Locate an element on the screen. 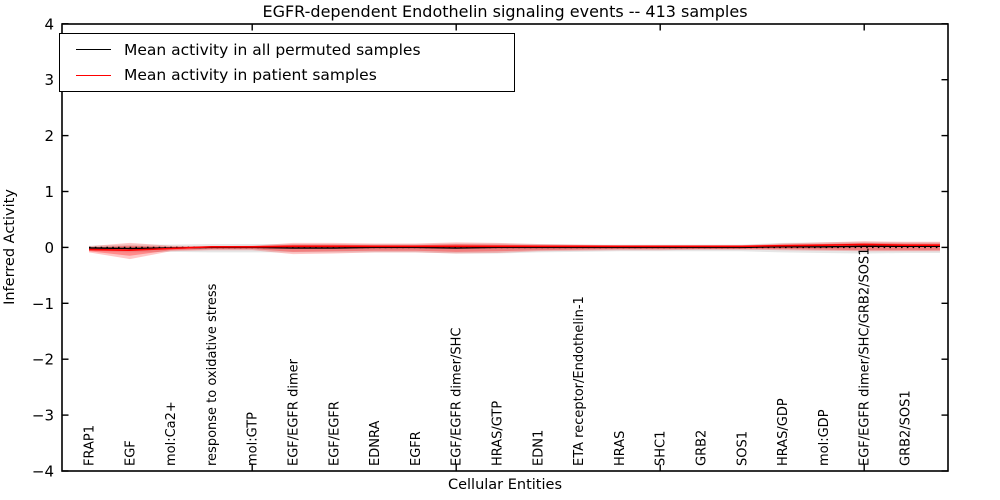 The height and width of the screenshot is (500, 1000). y-tick-label: 2 is located at coordinates (49, 136).